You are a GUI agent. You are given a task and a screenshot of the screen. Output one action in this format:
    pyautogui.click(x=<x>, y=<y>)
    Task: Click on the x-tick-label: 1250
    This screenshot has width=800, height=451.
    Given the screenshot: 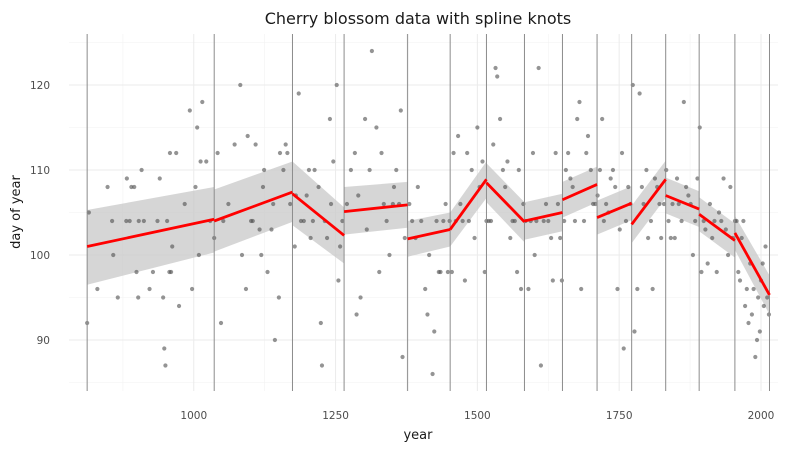 What is the action you would take?
    pyautogui.click(x=335, y=416)
    